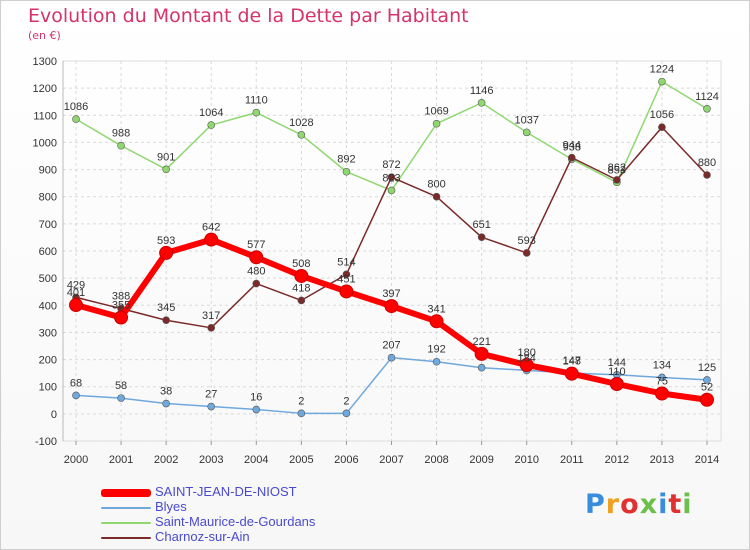  What do you see at coordinates (662, 365) in the screenshot?
I see `data-label: 134` at bounding box center [662, 365].